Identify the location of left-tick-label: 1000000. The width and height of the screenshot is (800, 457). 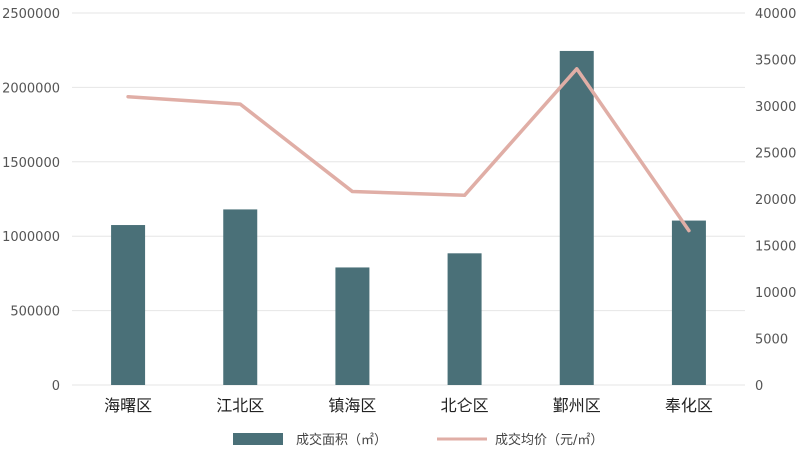
(31, 237).